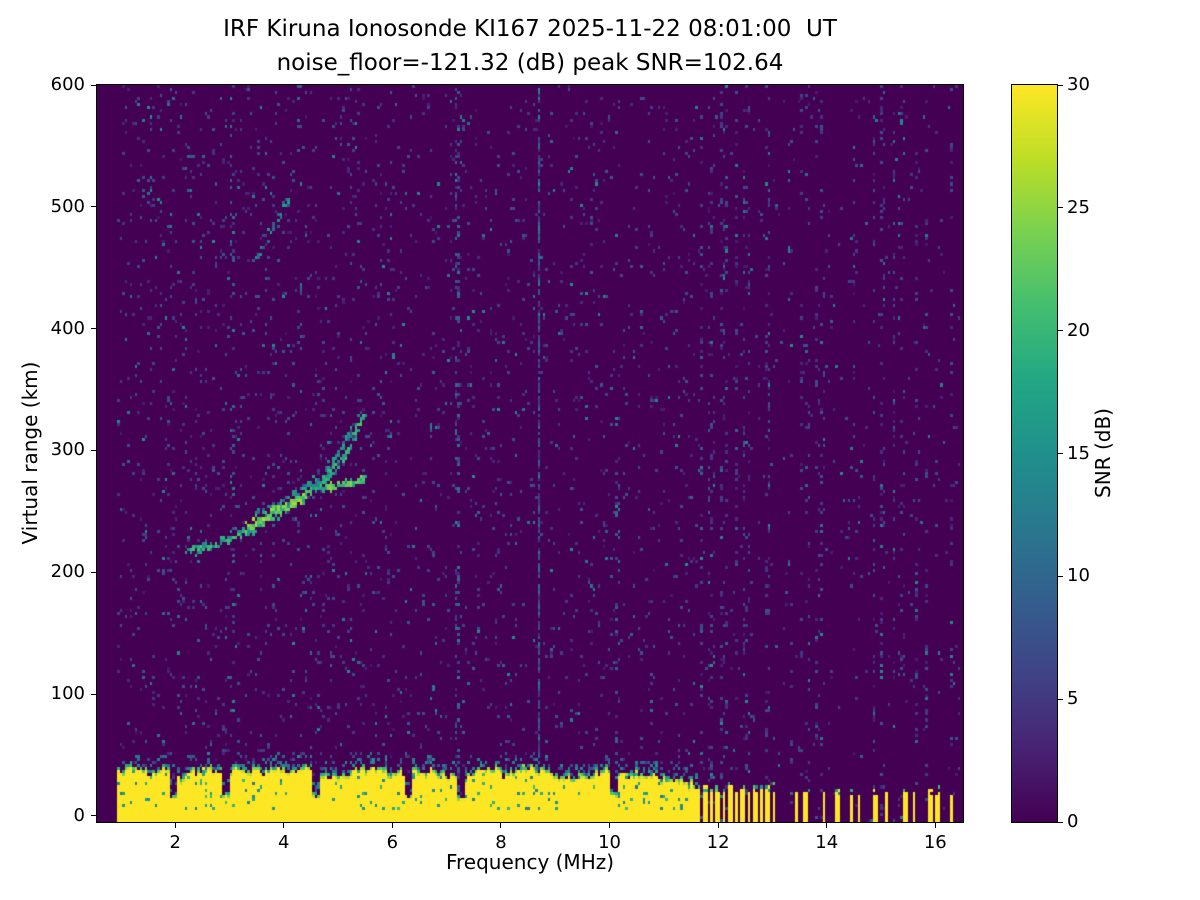 This screenshot has height=900, width=1200. I want to click on colorbar, so click(1034, 453).